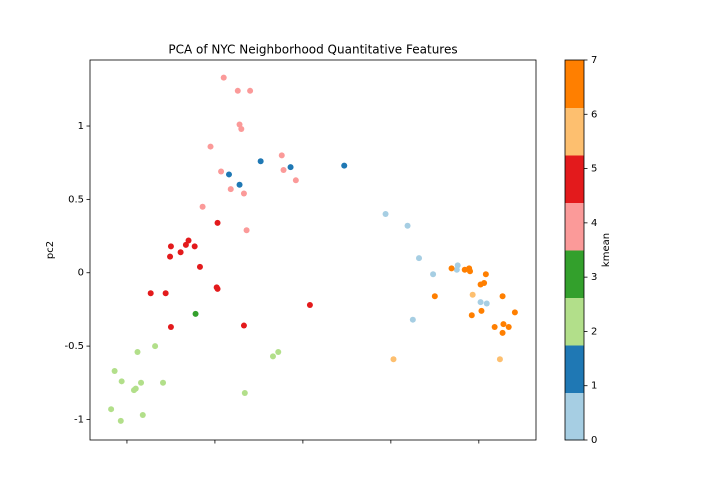 The width and height of the screenshot is (720, 504). I want to click on y-tick-label: -1, so click(79, 419).